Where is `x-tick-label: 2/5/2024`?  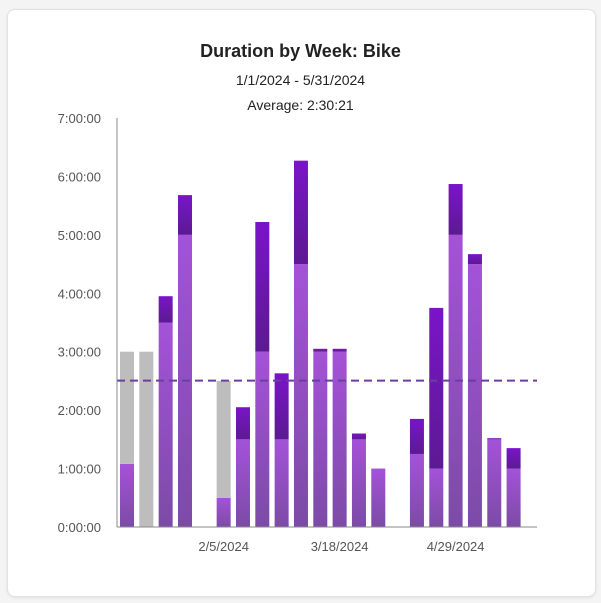
x-tick-label: 2/5/2024 is located at coordinates (223, 546).